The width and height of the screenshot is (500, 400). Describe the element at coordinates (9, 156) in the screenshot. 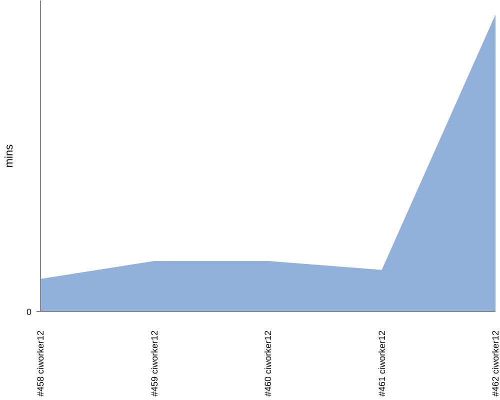

I see `y-axis-title: mins` at that location.